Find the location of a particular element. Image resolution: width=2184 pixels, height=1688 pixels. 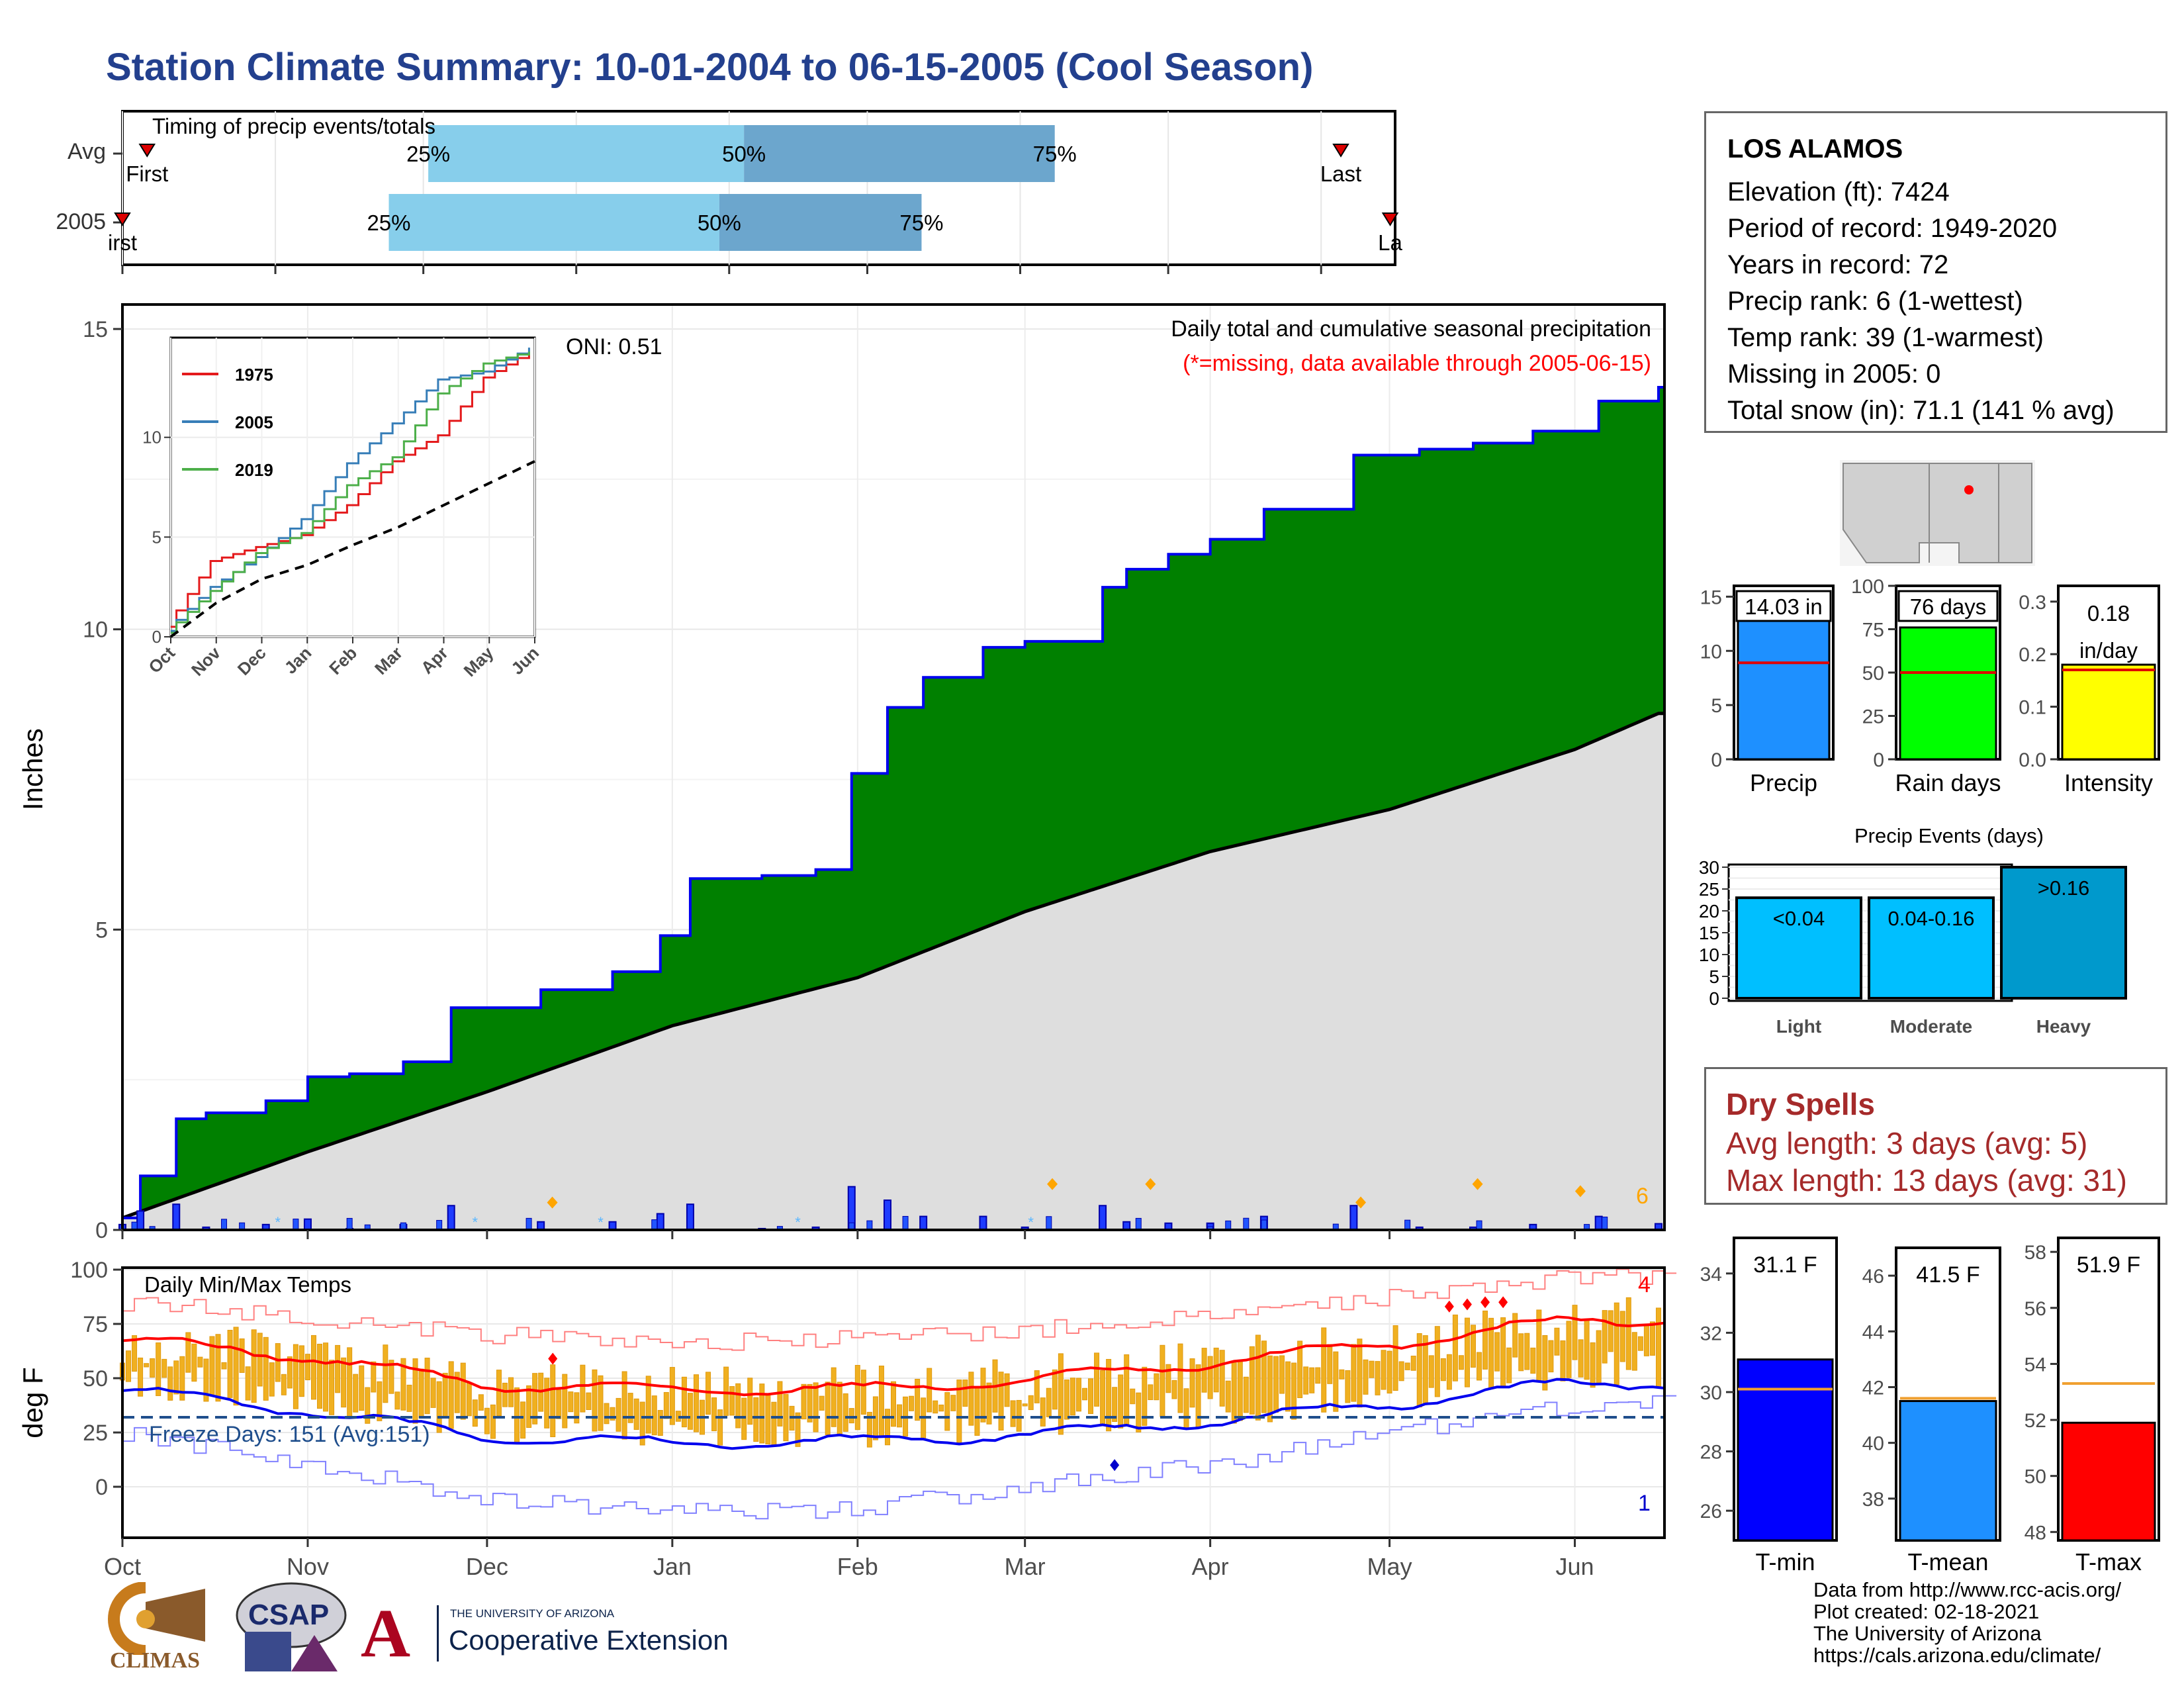

summary-ytick-label: 100 is located at coordinates (1868, 587).